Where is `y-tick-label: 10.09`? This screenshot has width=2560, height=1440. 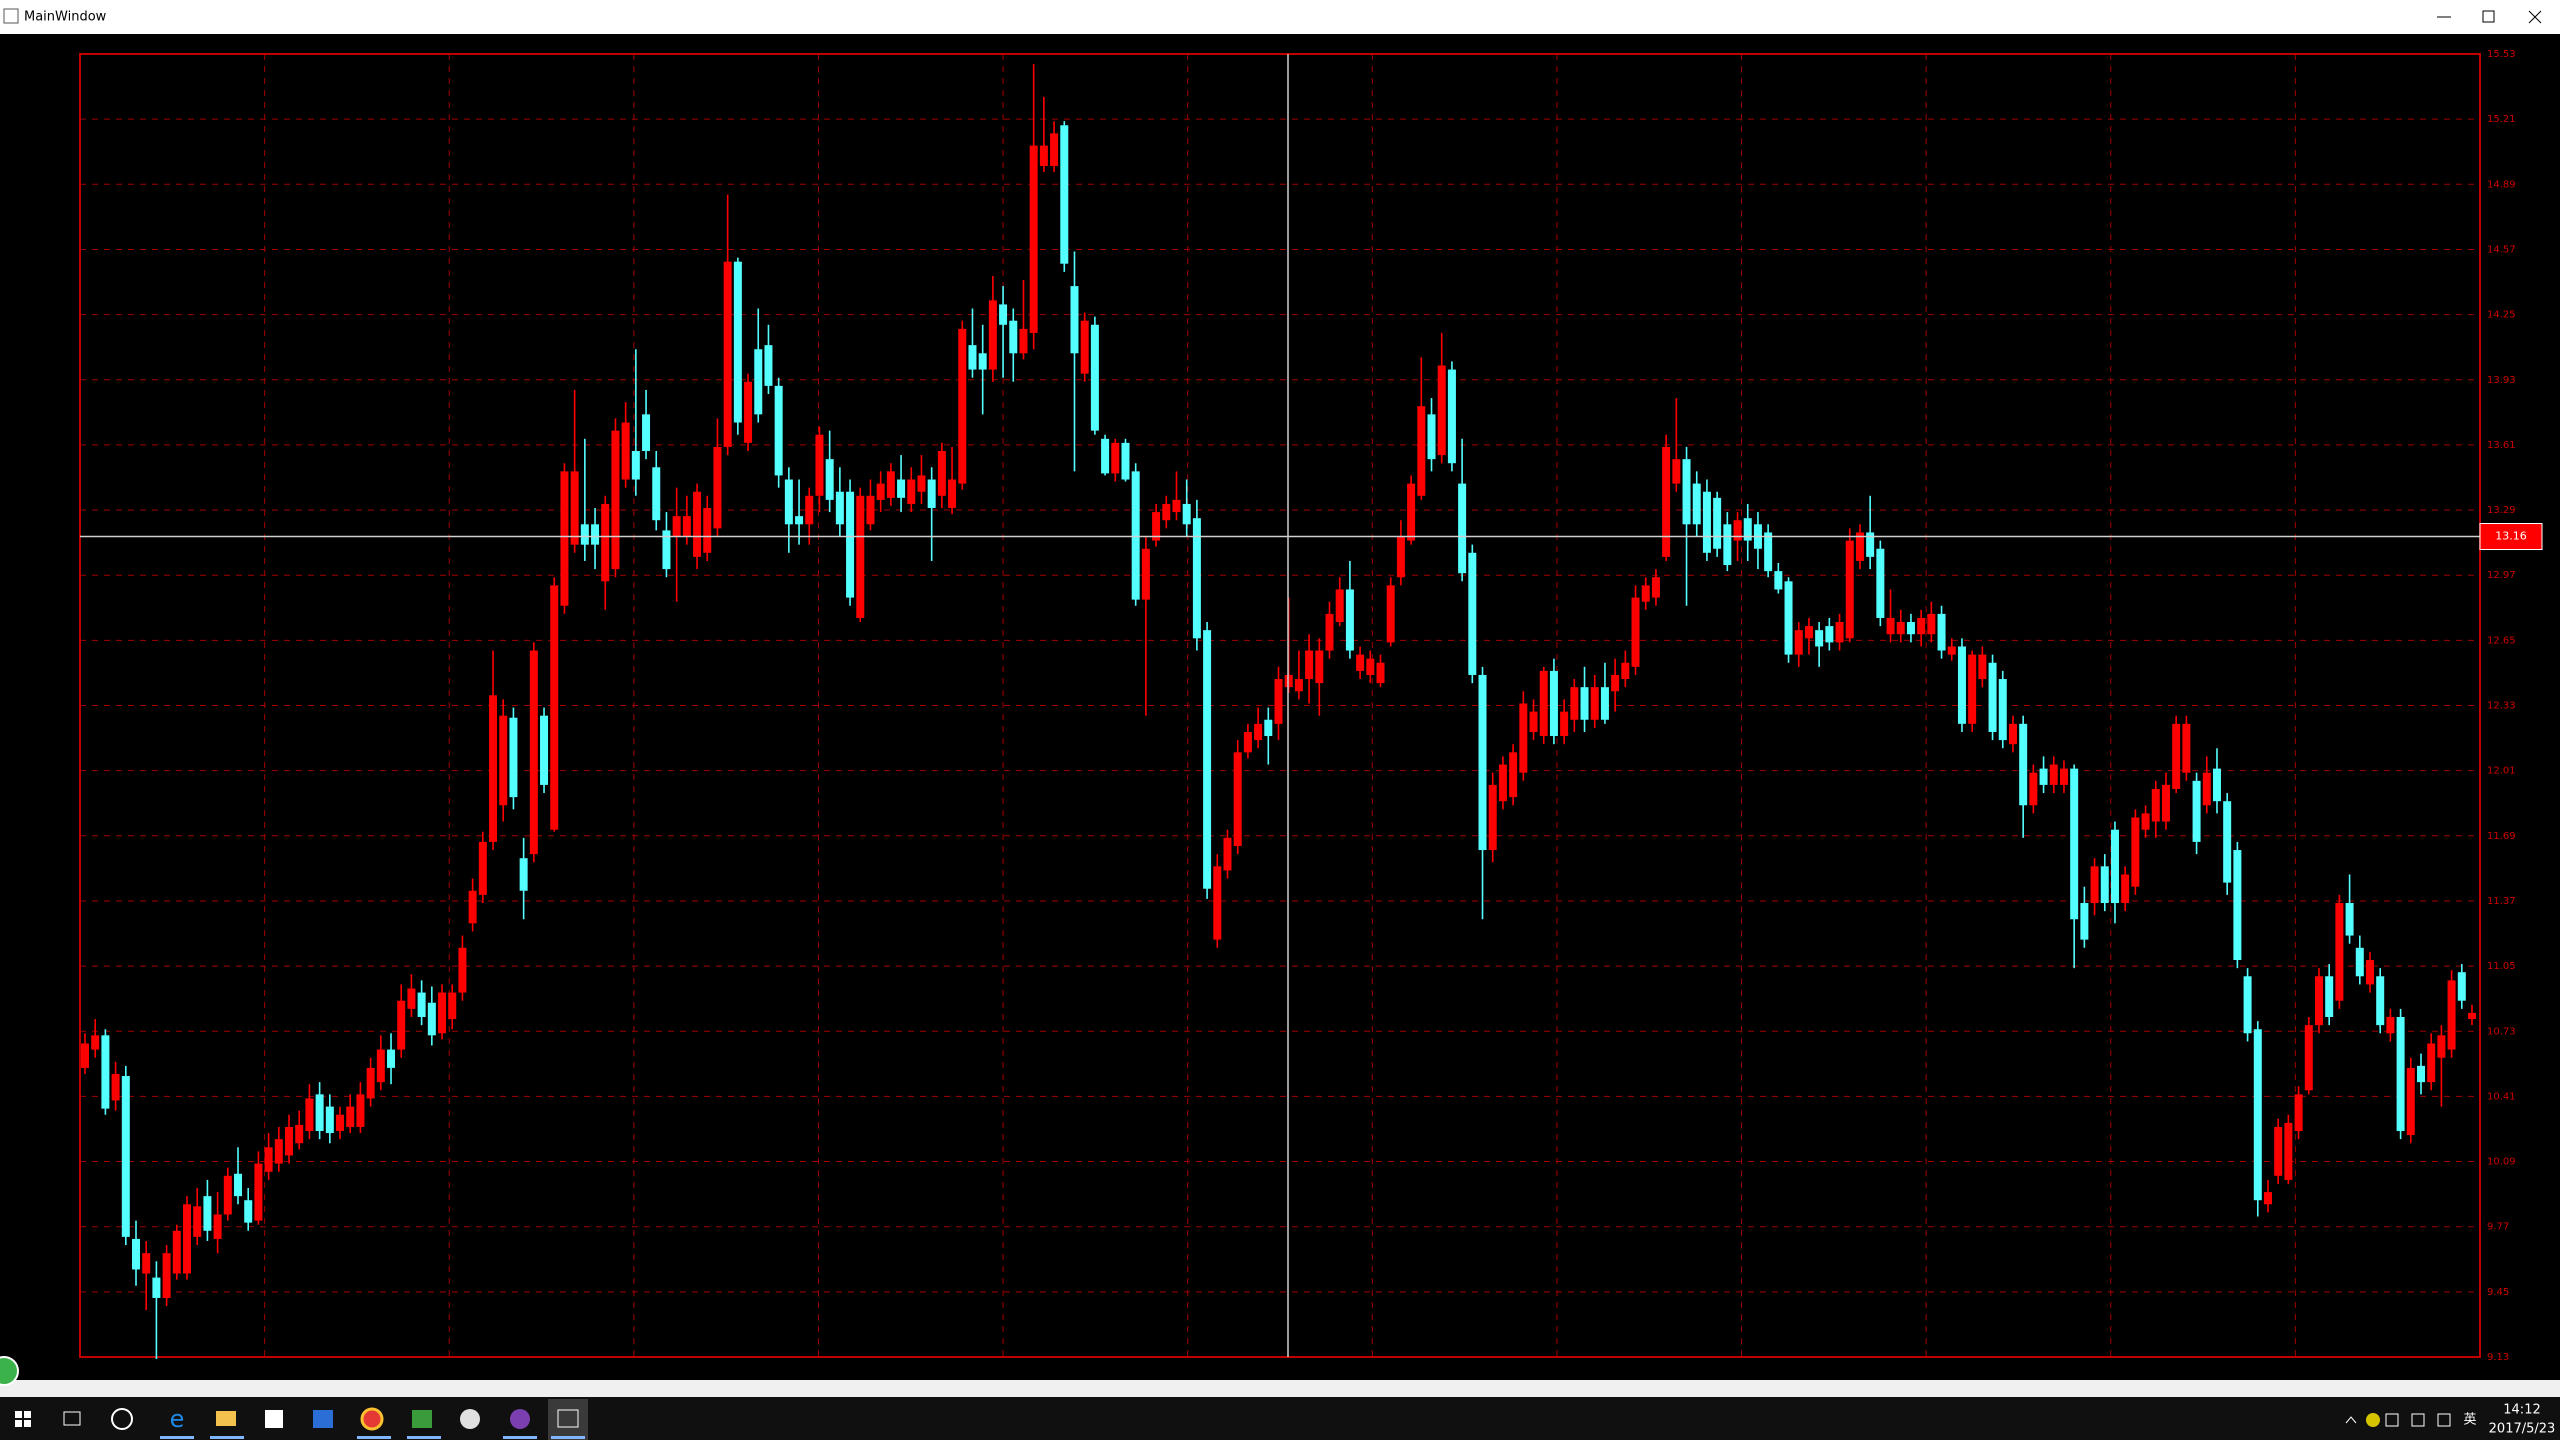
y-tick-label: 10.09 is located at coordinates (2501, 1162).